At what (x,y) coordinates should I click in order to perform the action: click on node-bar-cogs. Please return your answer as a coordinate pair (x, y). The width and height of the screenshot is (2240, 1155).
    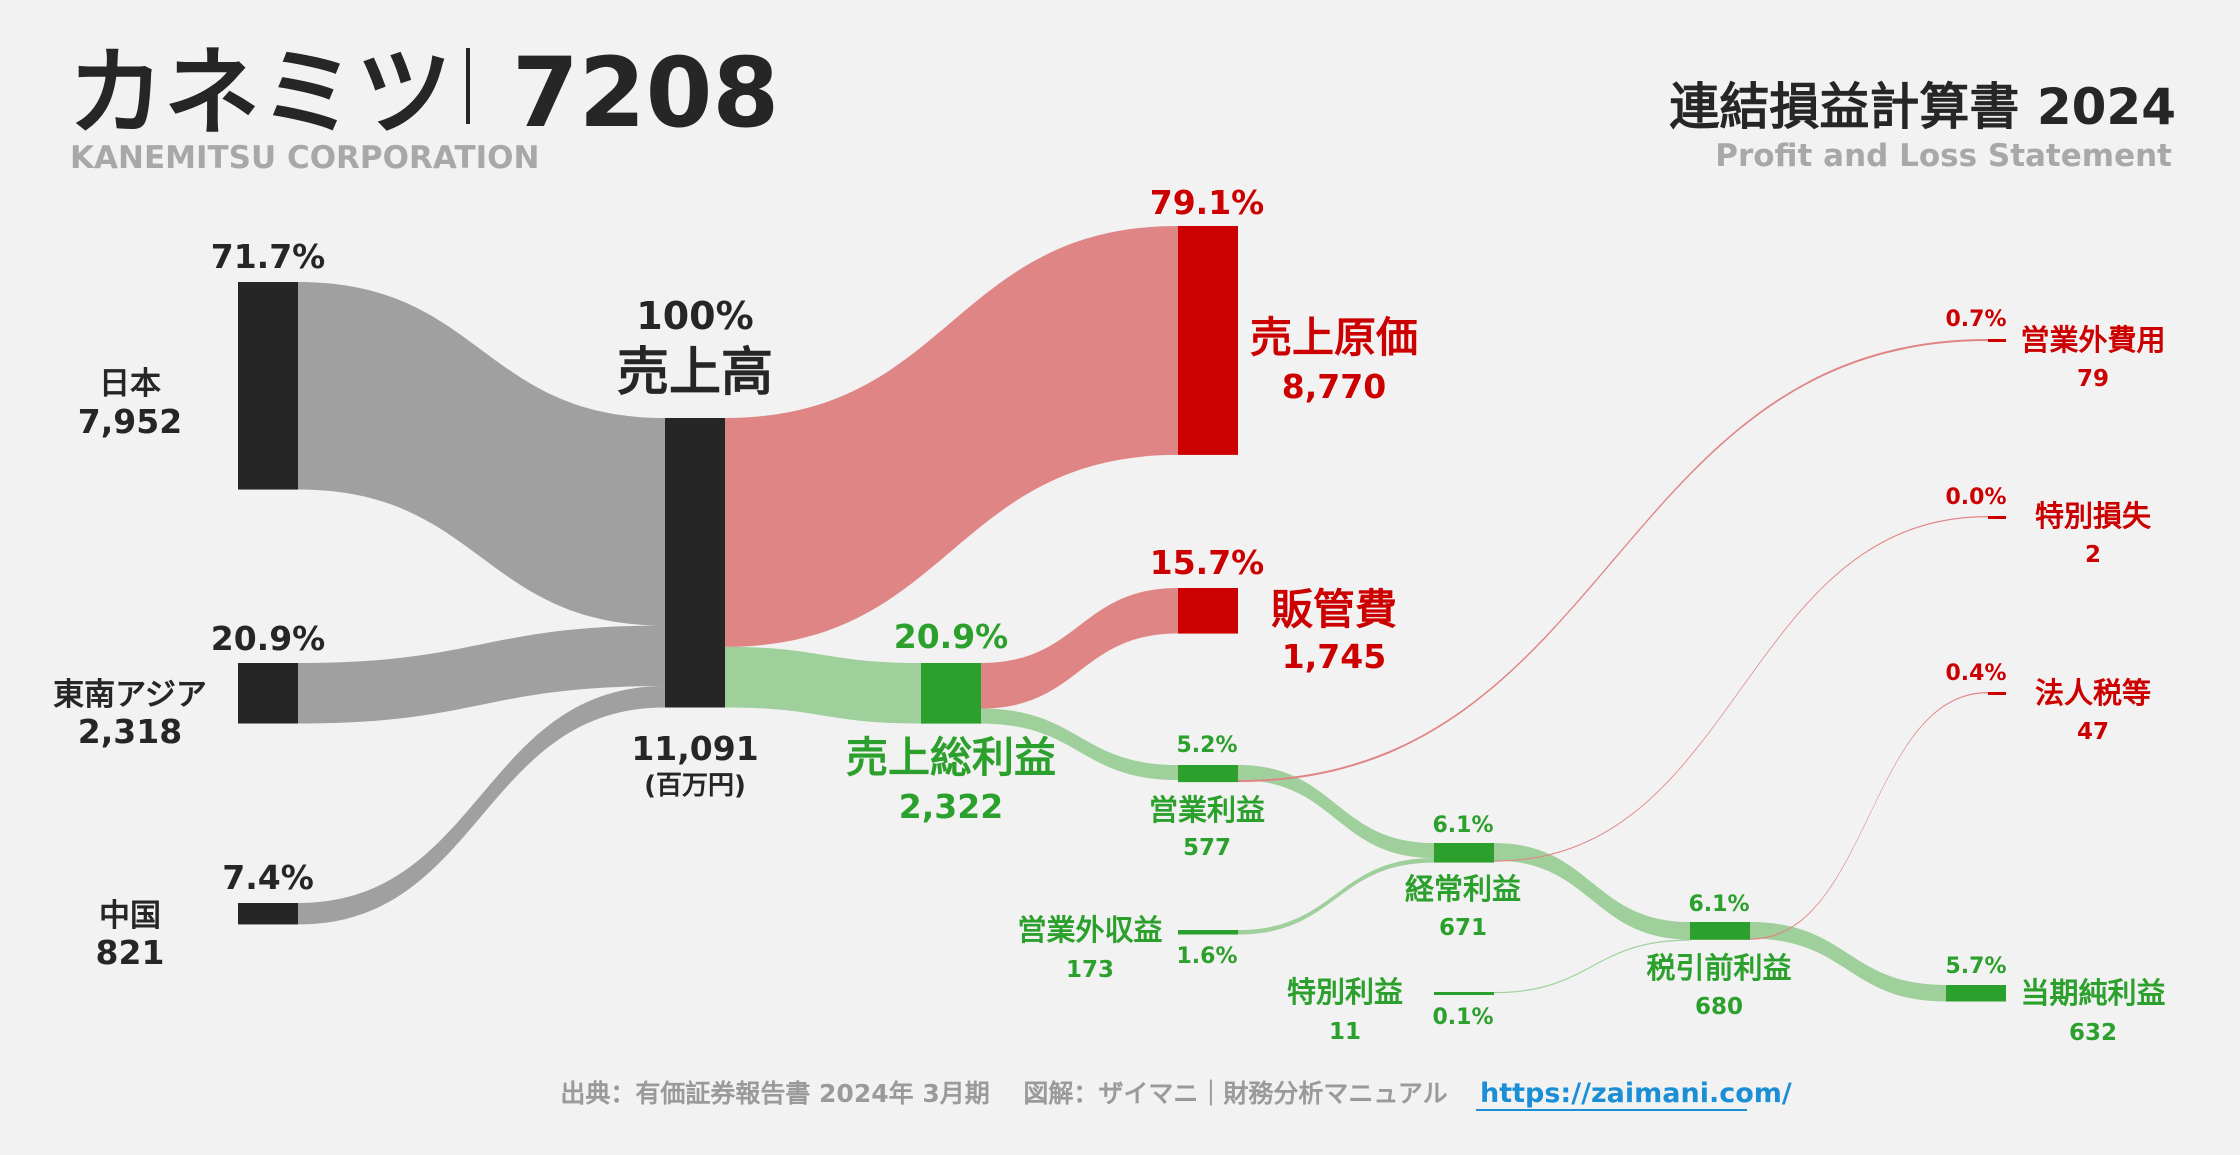
    Looking at the image, I should click on (1208, 340).